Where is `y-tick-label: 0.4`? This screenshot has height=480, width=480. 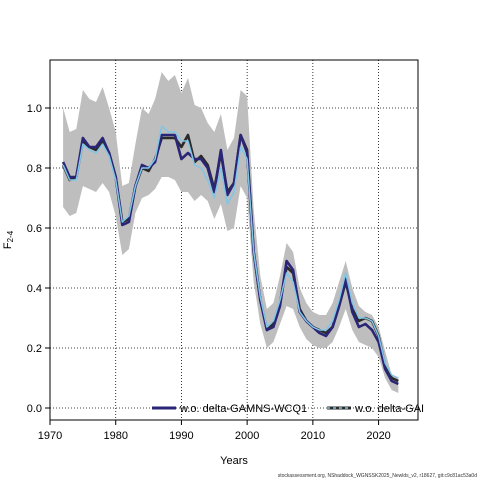
y-tick-label: 0.4 is located at coordinates (34, 289).